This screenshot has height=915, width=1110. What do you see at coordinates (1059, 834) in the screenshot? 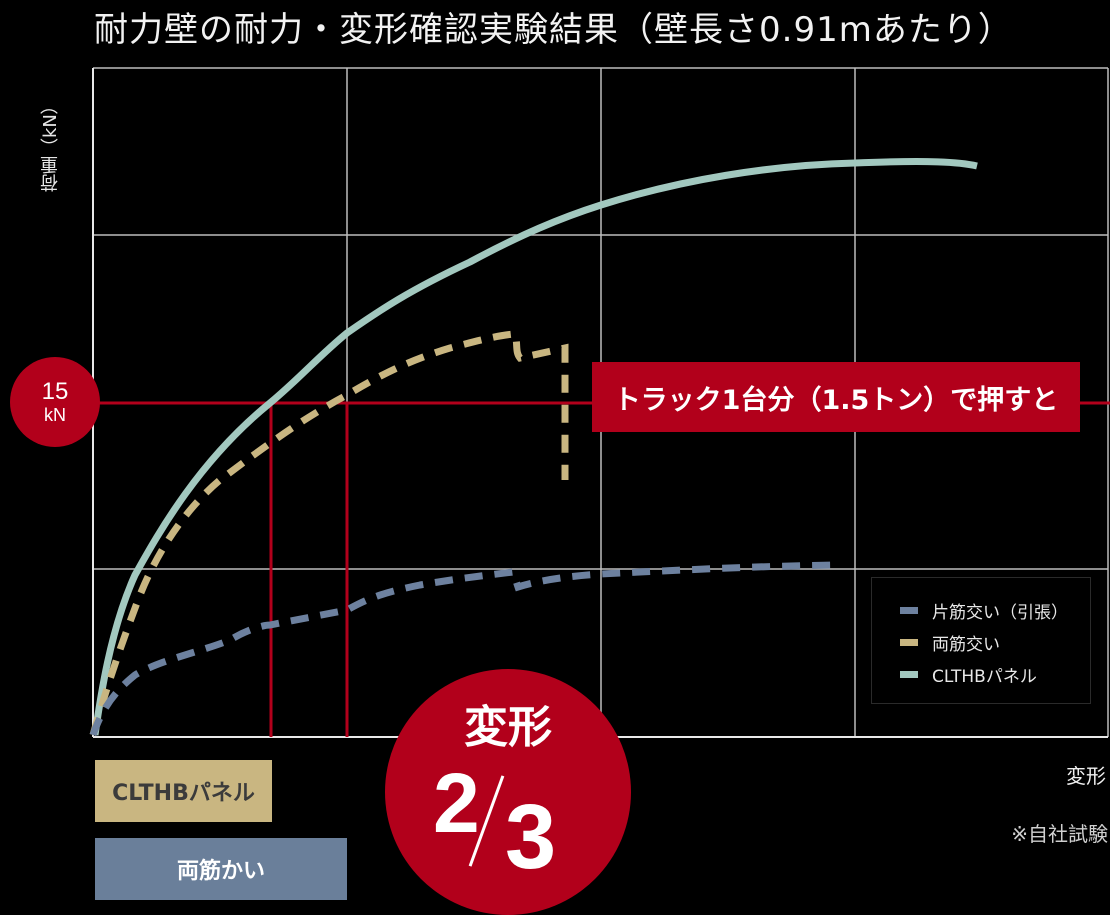
I see `source-note: ※自社試験` at bounding box center [1059, 834].